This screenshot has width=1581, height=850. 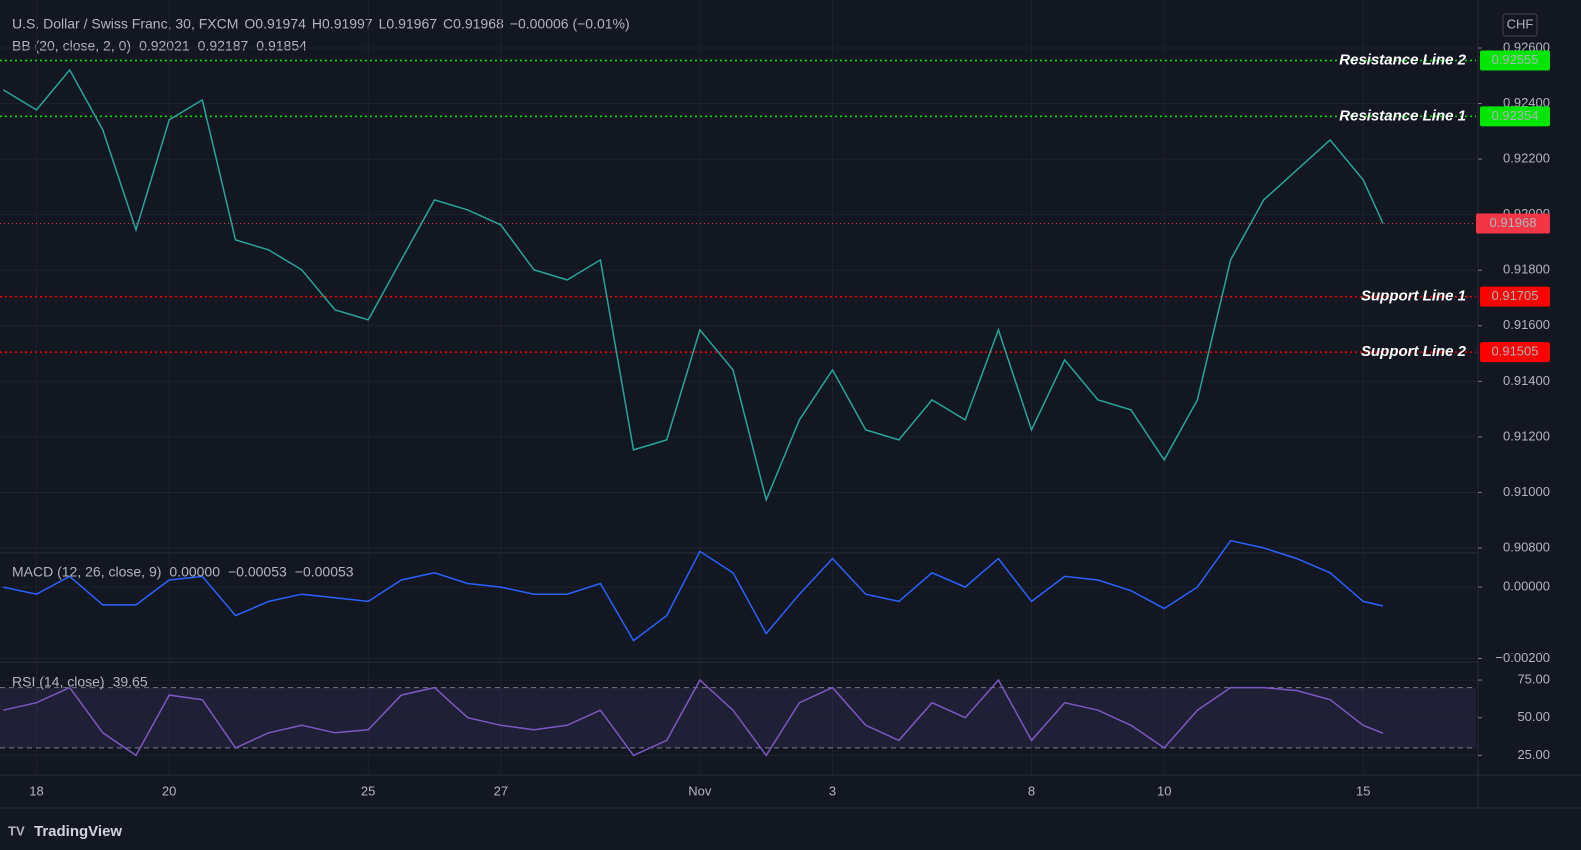 I want to click on ohlc-value: 0.91968, so click(x=478, y=24).